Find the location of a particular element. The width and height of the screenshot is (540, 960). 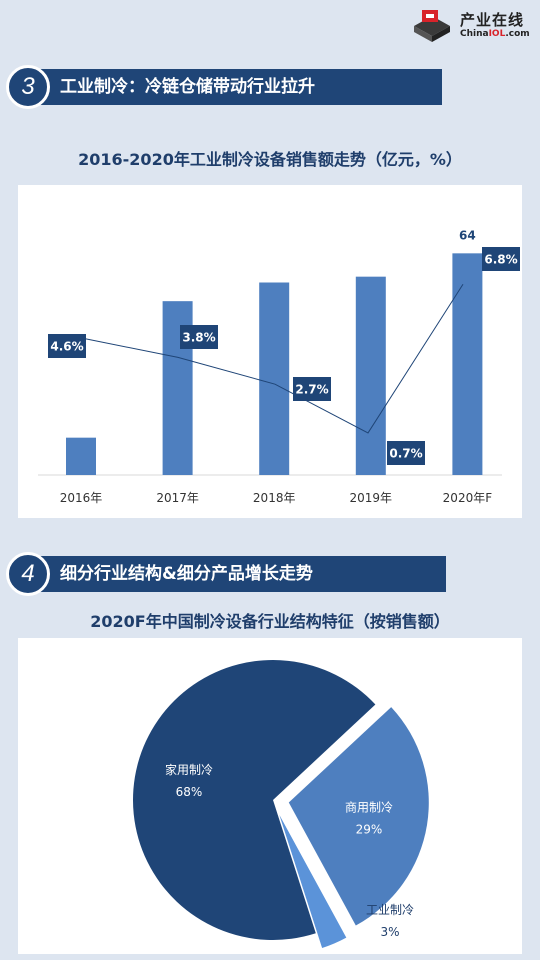

chinaiol-logo: 产业在线 ChinaIOL.com is located at coordinates (474, 25).